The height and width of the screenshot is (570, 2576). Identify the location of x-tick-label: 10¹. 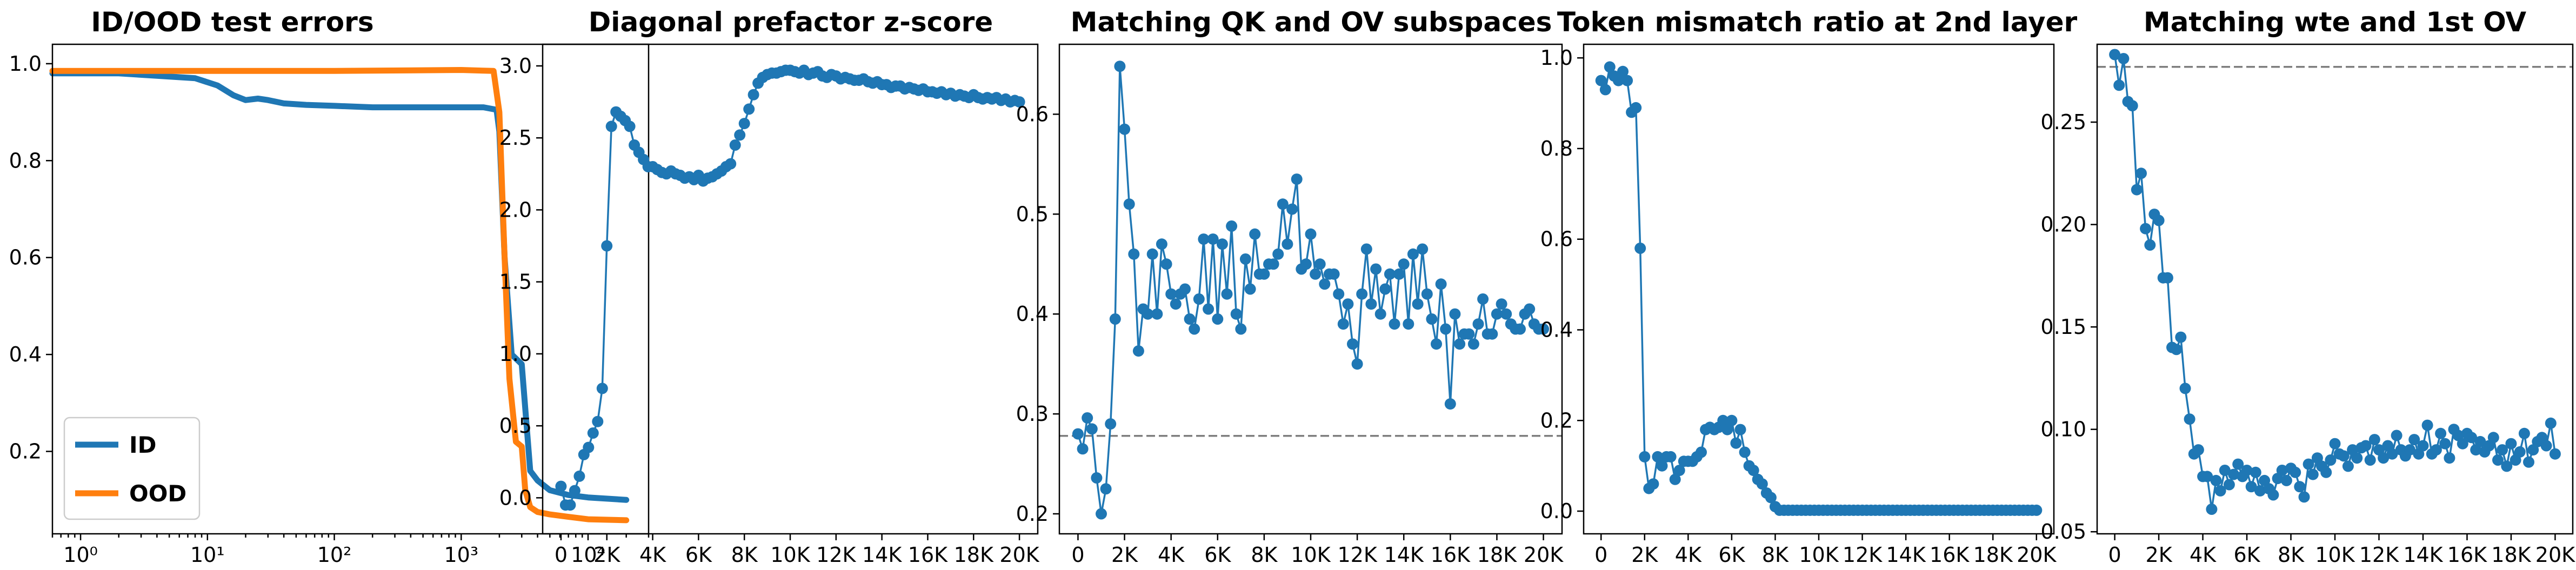
(208, 555).